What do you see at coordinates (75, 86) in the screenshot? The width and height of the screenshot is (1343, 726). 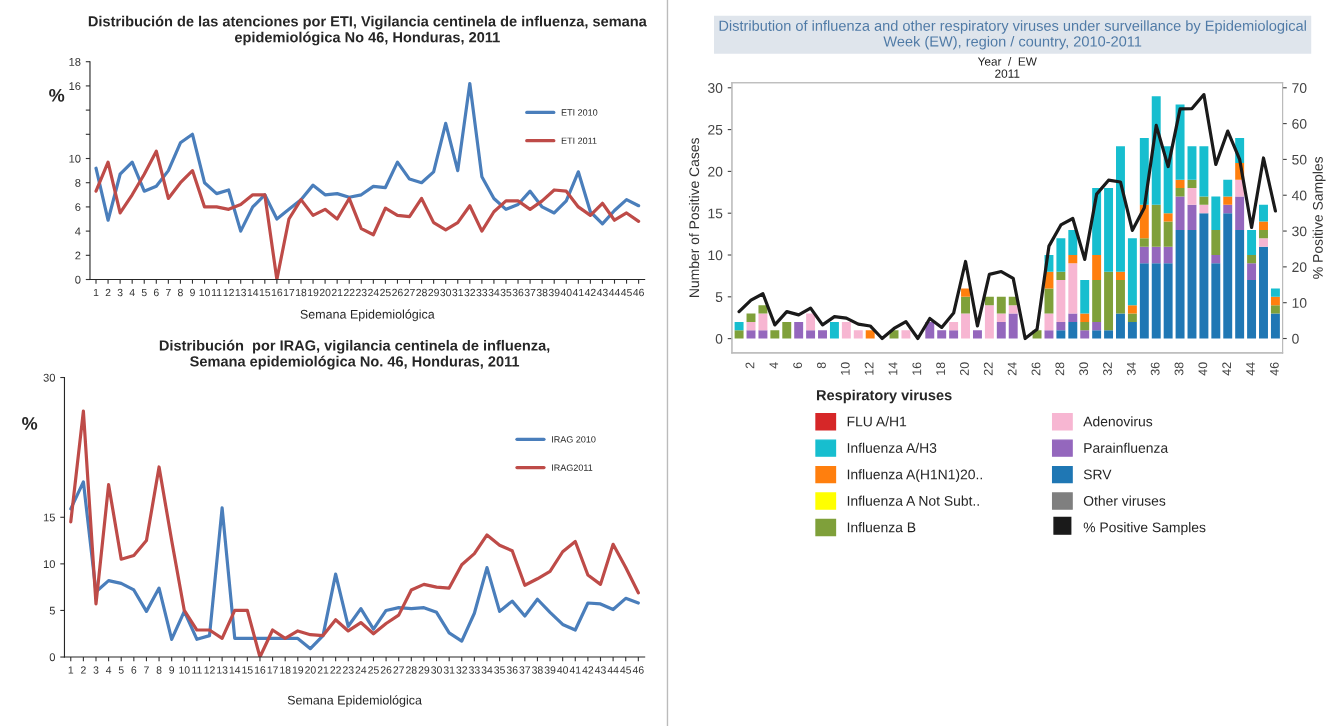 I see `y-tick-label: 16` at bounding box center [75, 86].